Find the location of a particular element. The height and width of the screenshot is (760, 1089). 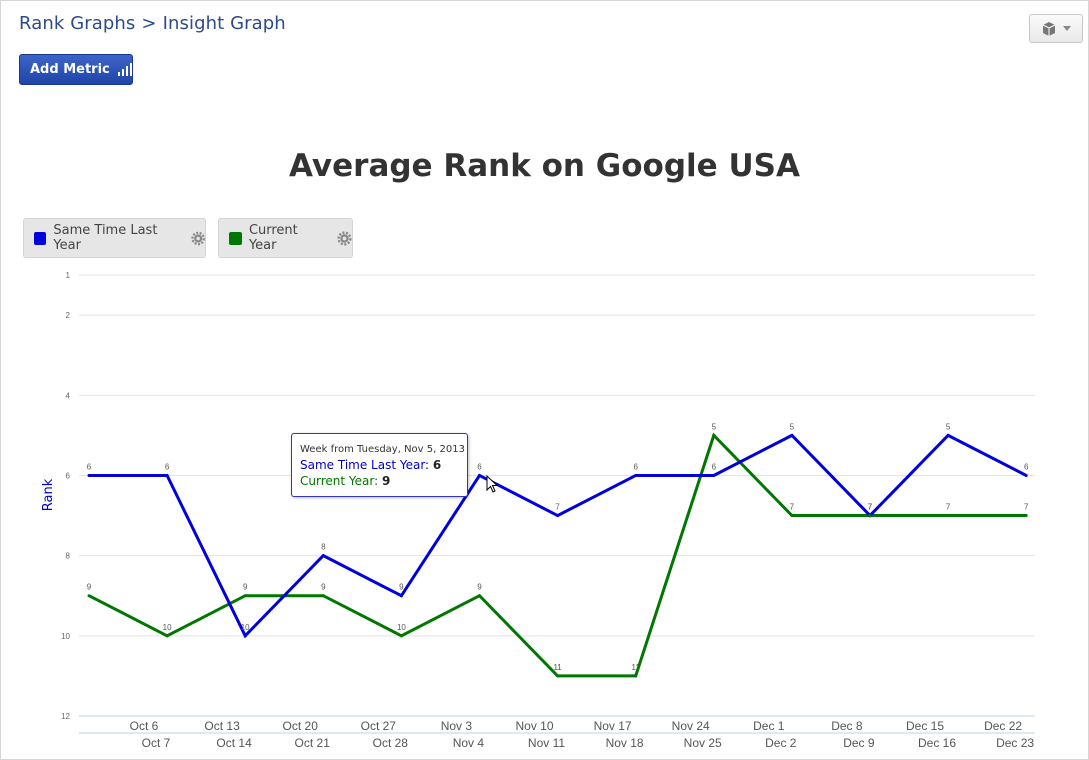

breadcrumb: Rank Graphs > Insight Graph is located at coordinates (152, 23).